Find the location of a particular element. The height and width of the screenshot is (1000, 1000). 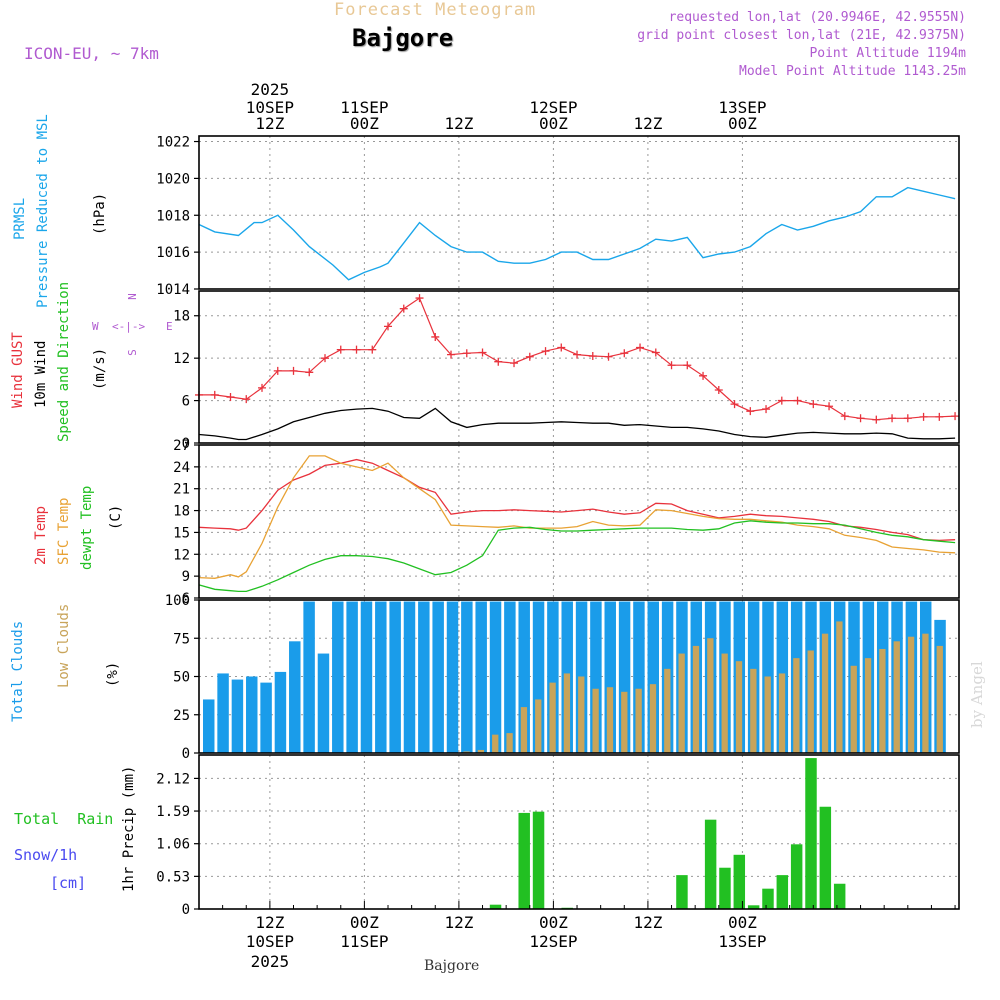

wind-speed-line is located at coordinates (577, 424).